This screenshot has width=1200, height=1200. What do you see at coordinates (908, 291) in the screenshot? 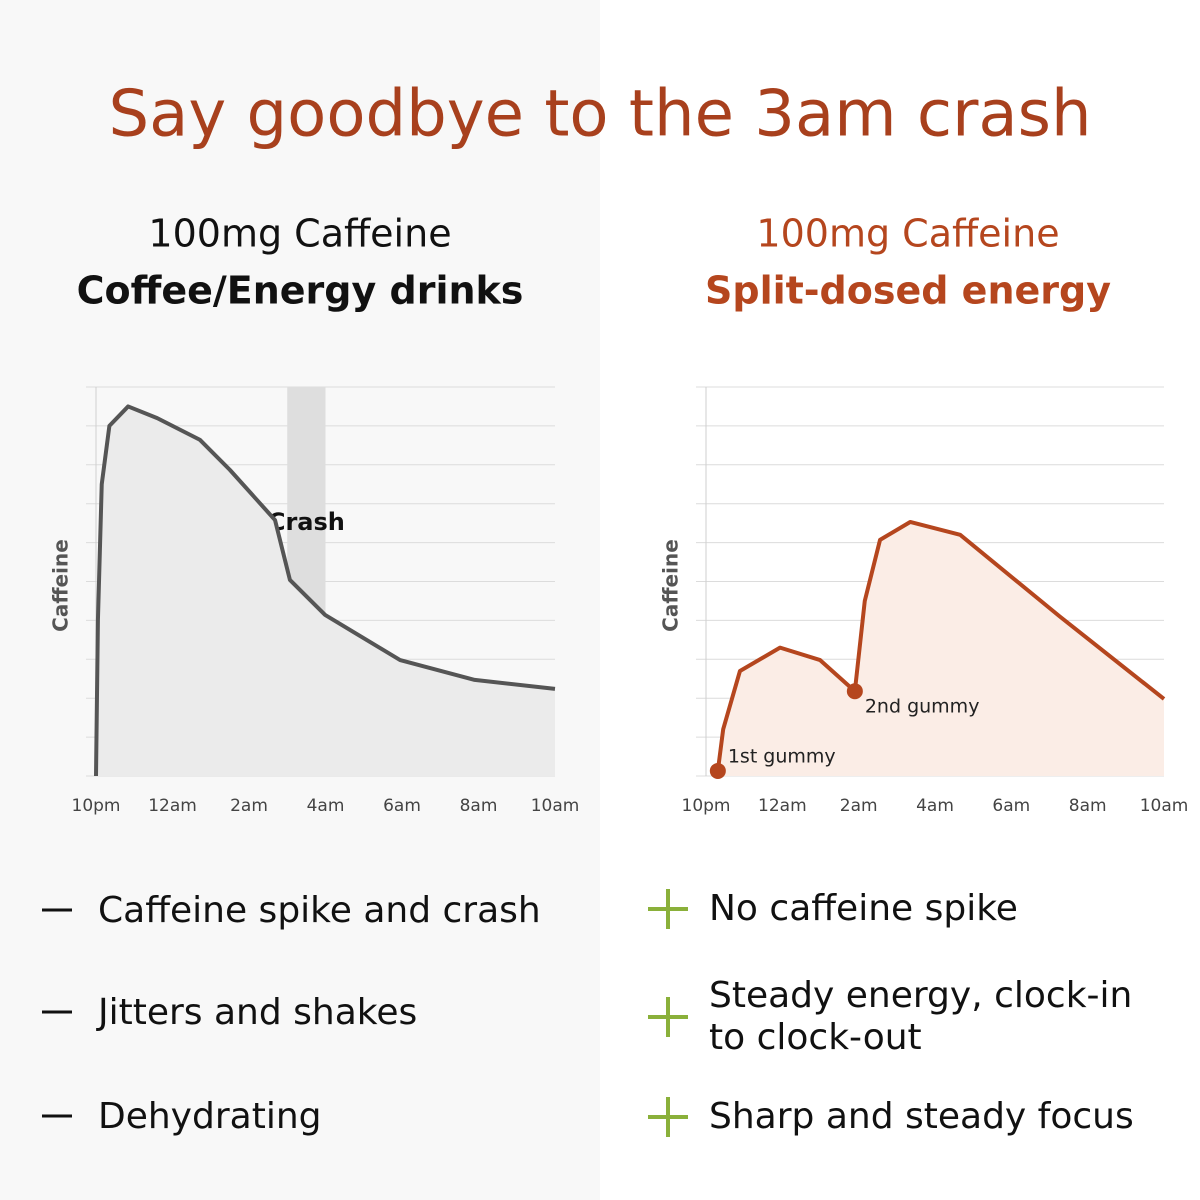
I see `chart-label: Split-dosed energy` at bounding box center [908, 291].